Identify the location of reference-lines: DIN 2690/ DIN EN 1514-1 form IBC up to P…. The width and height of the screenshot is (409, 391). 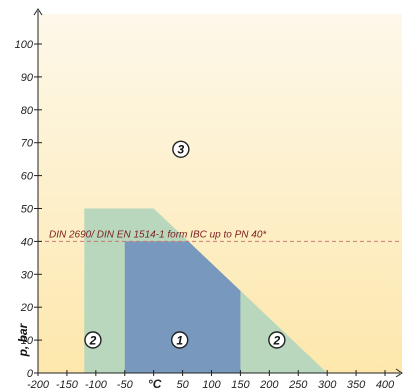
(220, 235).